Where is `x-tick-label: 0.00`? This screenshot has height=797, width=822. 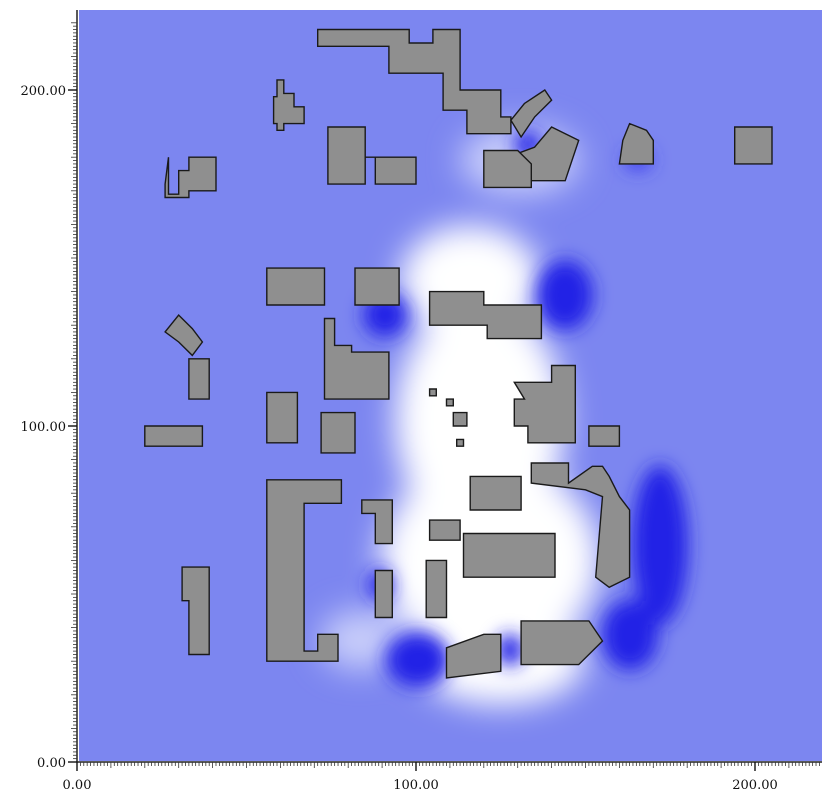 x-tick-label: 0.00 is located at coordinates (77, 785).